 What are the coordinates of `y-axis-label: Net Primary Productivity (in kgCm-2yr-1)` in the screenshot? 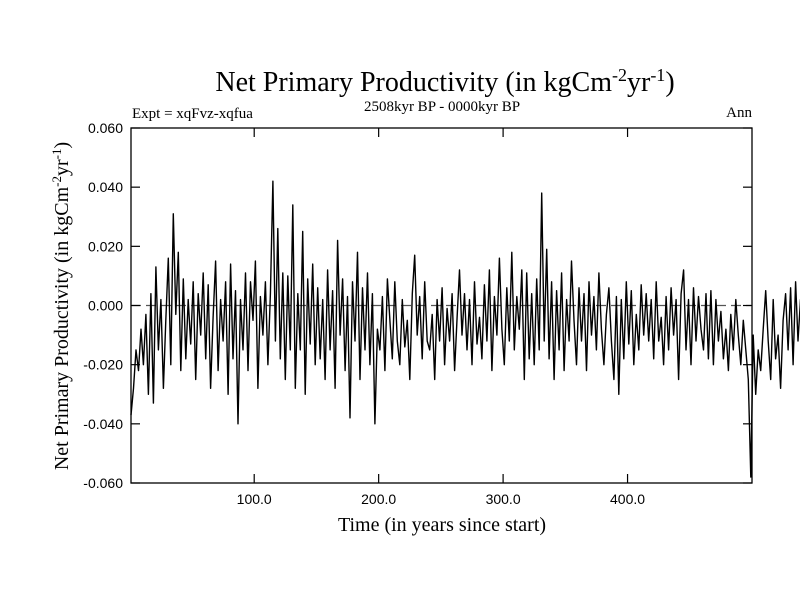 It's located at (61, 306).